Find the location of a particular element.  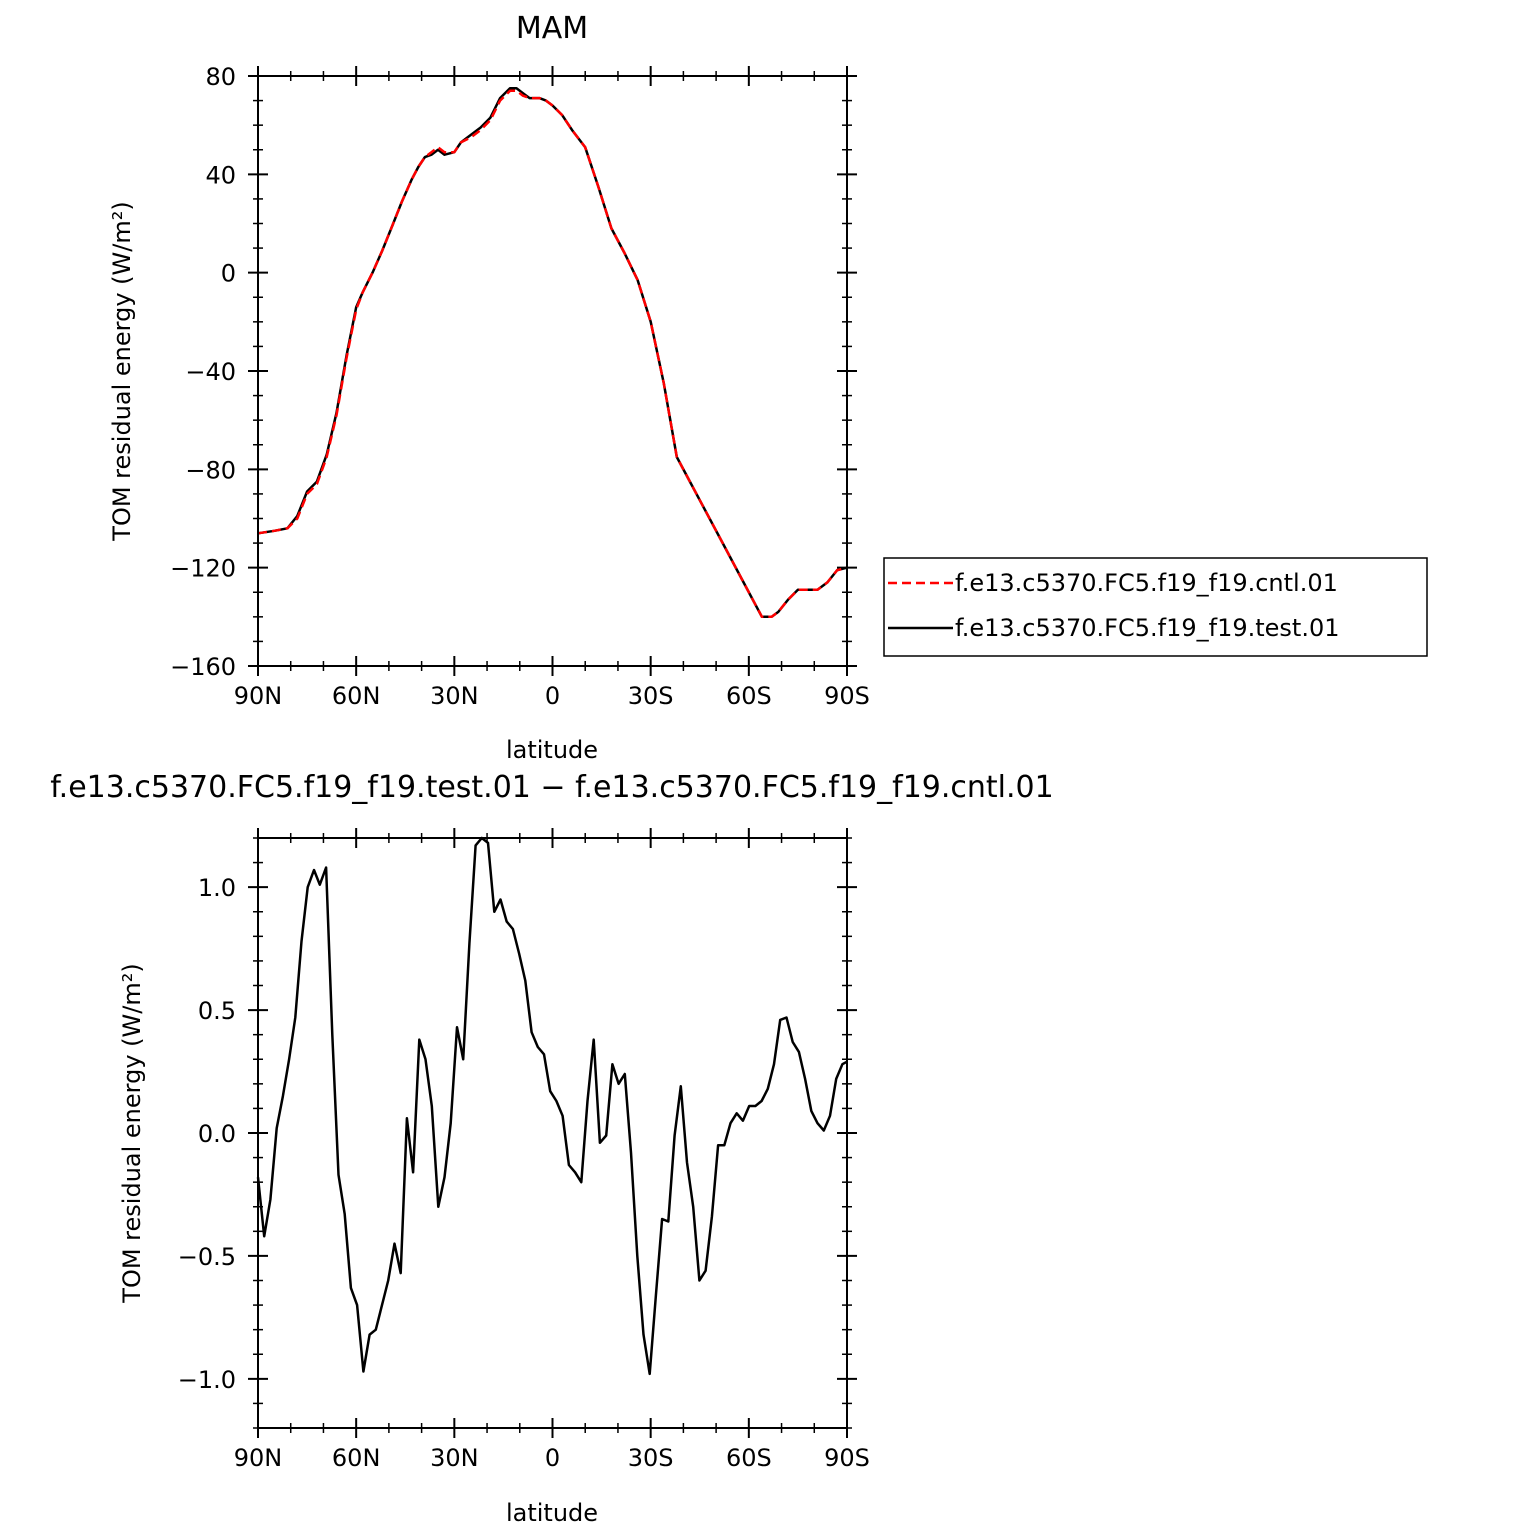

top-y-tick-labels: 80 40 0 −40 −80 −120 −160 is located at coordinates (203, 372).